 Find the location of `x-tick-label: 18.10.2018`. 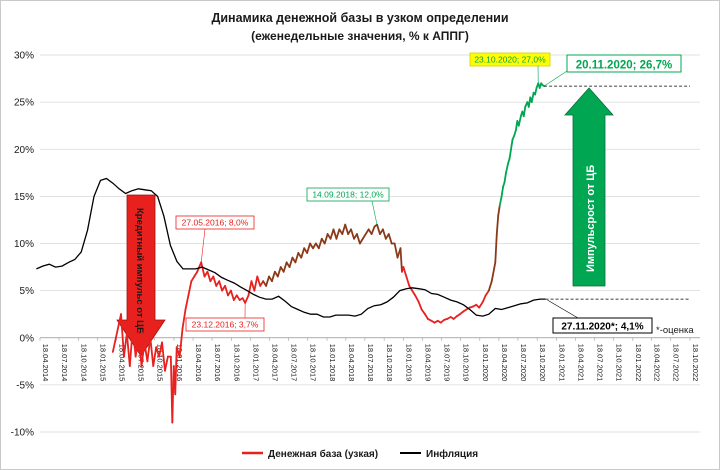

x-tick-label: 18.10.2018 is located at coordinates (389, 363).